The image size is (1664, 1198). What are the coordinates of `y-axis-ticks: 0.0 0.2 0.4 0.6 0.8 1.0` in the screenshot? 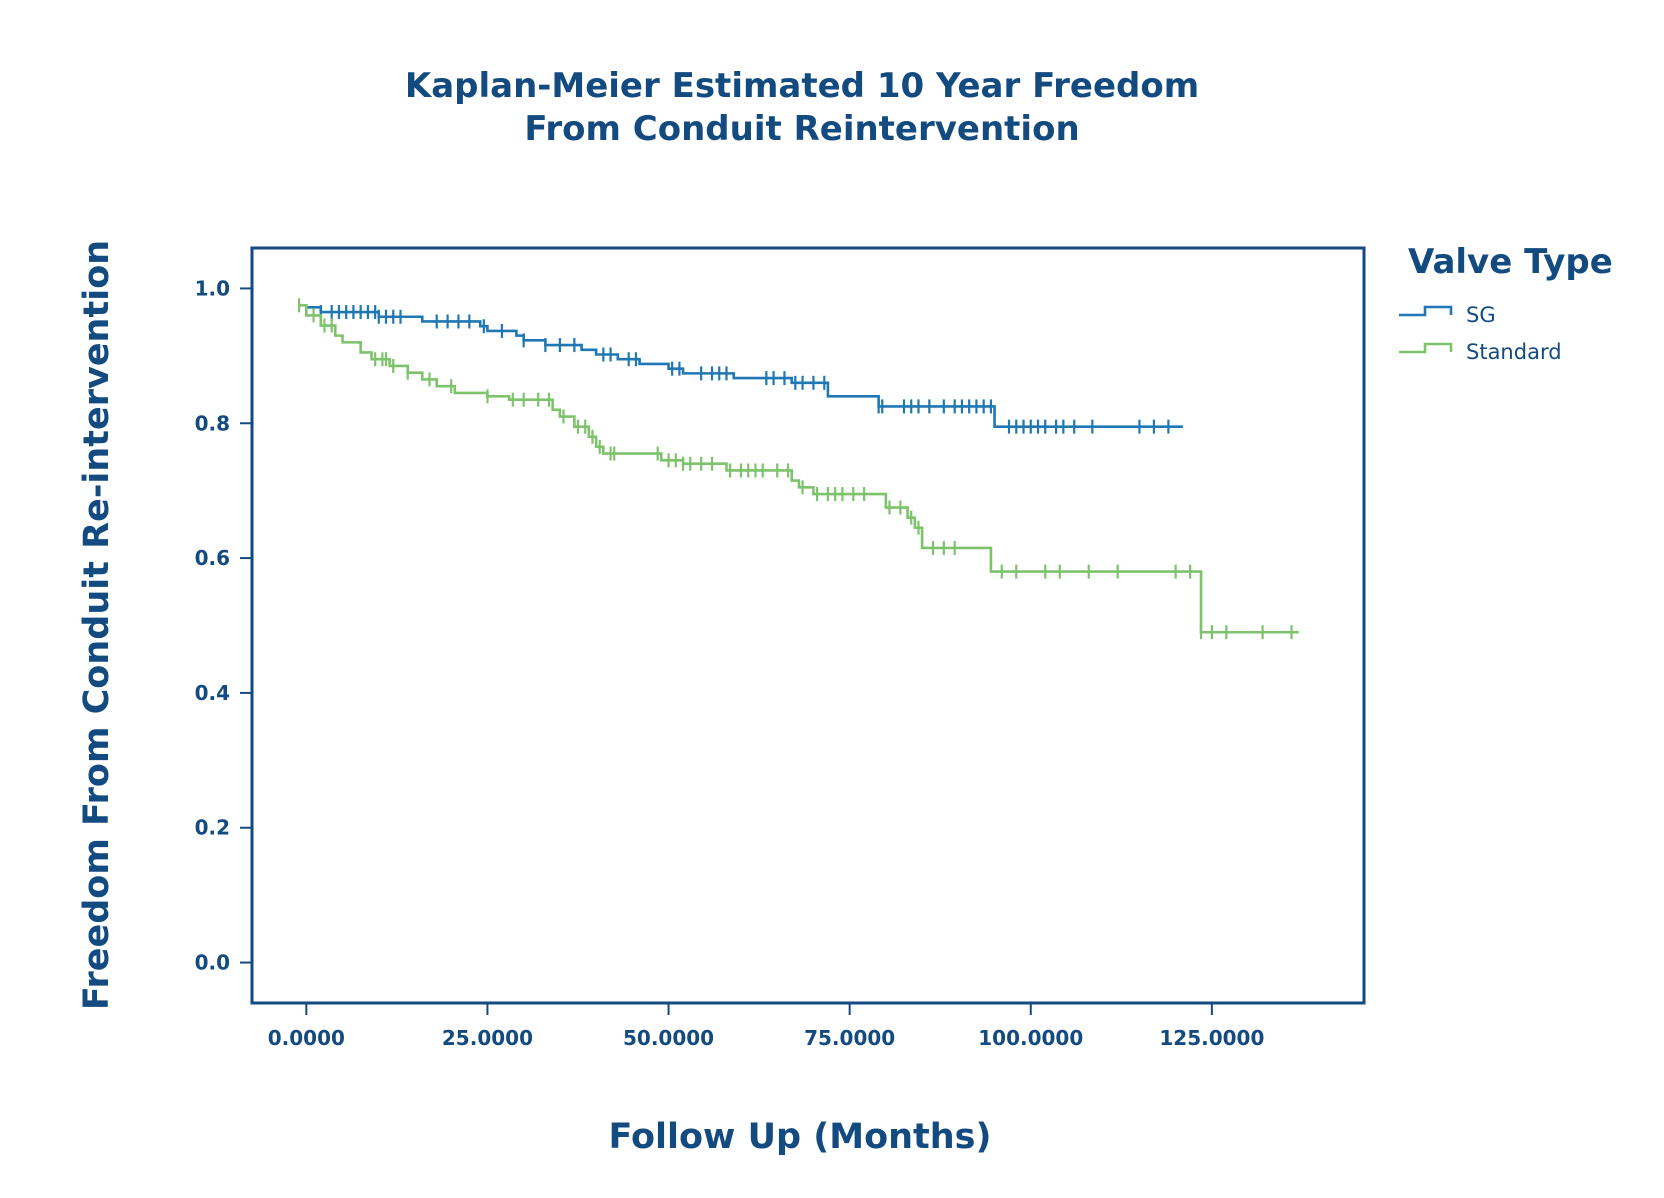 It's located at (223, 625).